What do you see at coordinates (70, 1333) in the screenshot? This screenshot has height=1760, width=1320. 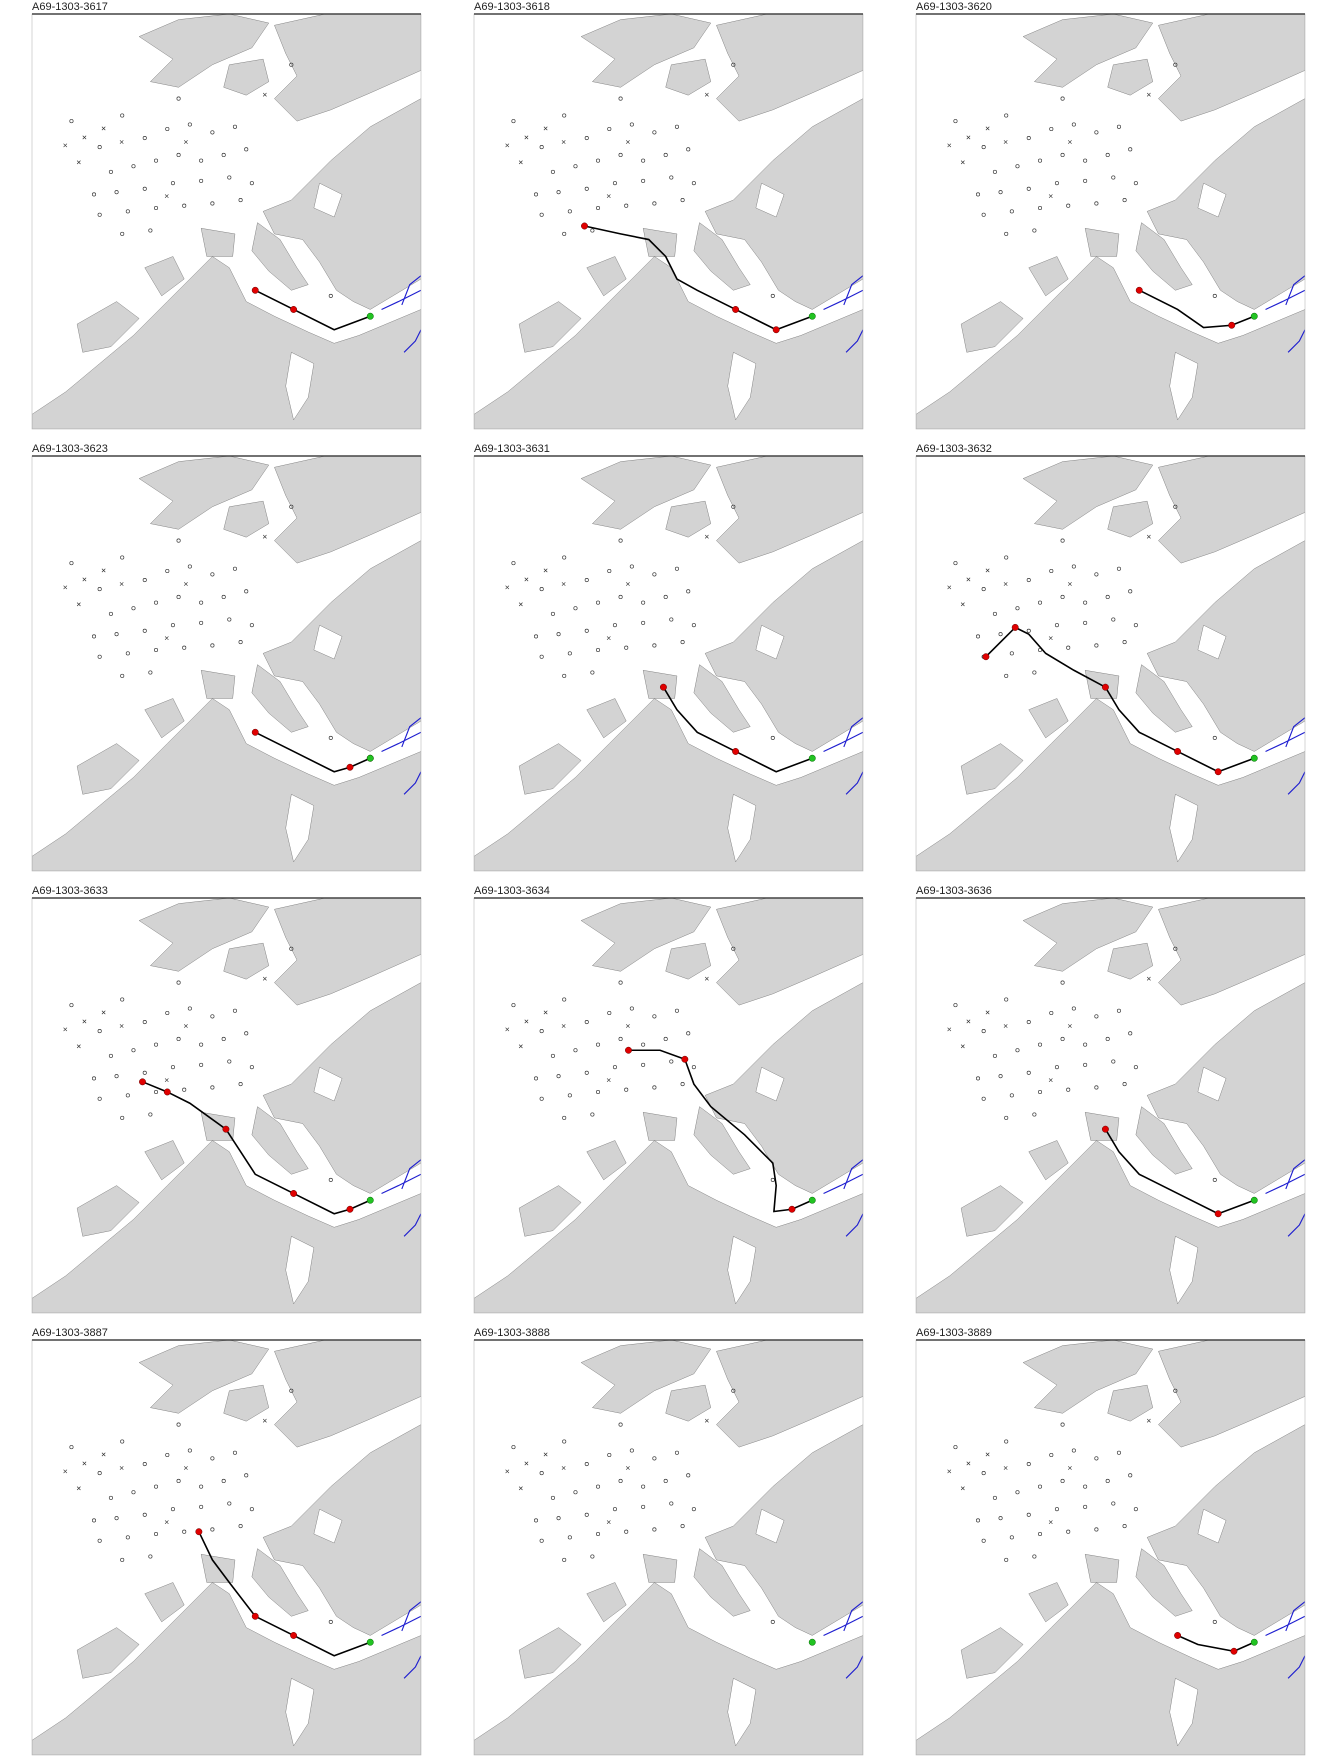 I see `panel-title: A69-1303-3887` at bounding box center [70, 1333].